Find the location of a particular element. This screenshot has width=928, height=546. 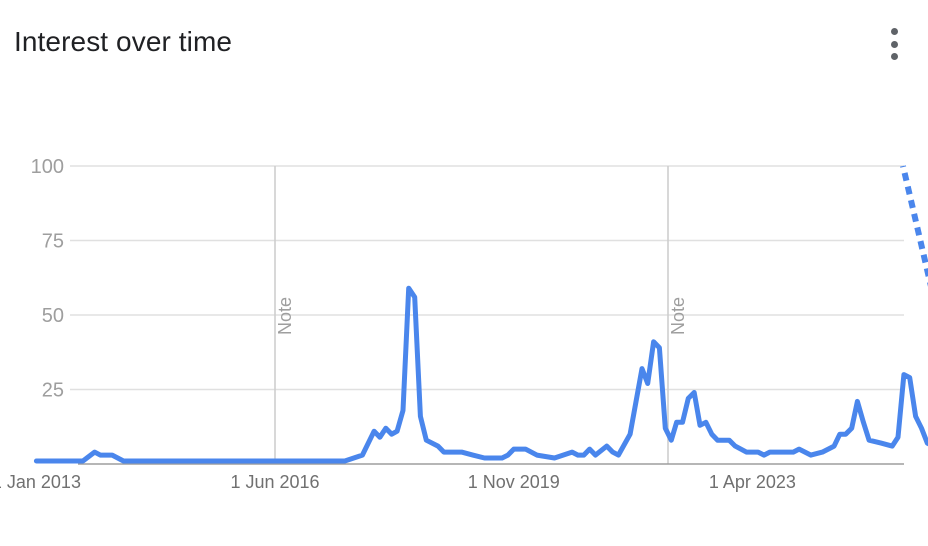

x-tick-label: 1 Jan 2013 is located at coordinates (40, 482).